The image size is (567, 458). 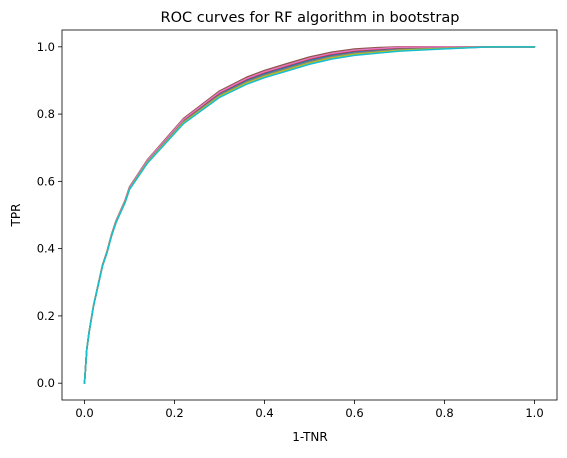 What do you see at coordinates (16, 216) in the screenshot?
I see `y-axis-label: TPR` at bounding box center [16, 216].